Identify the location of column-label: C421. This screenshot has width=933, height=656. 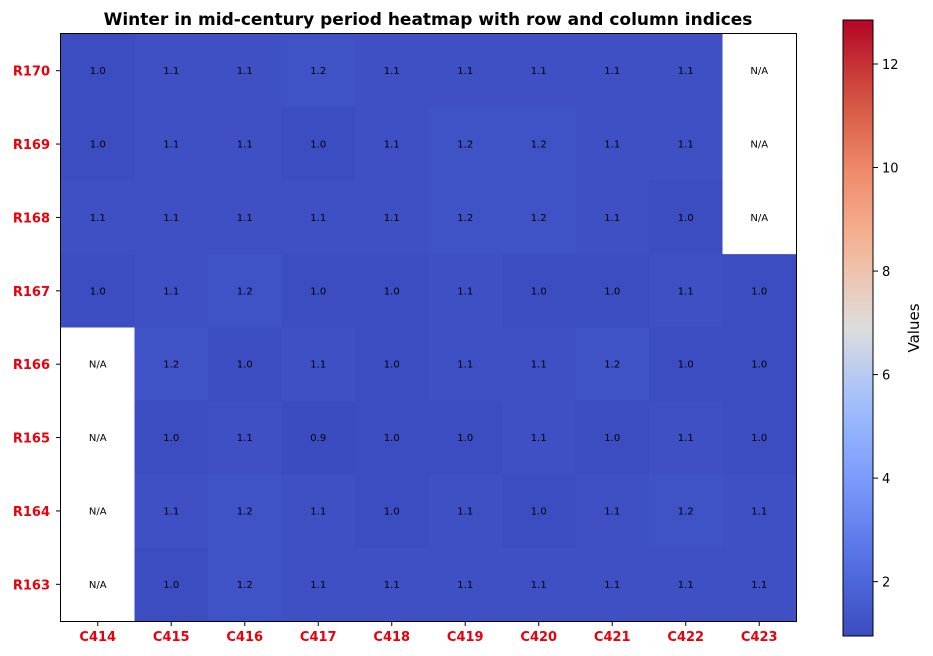
(612, 637).